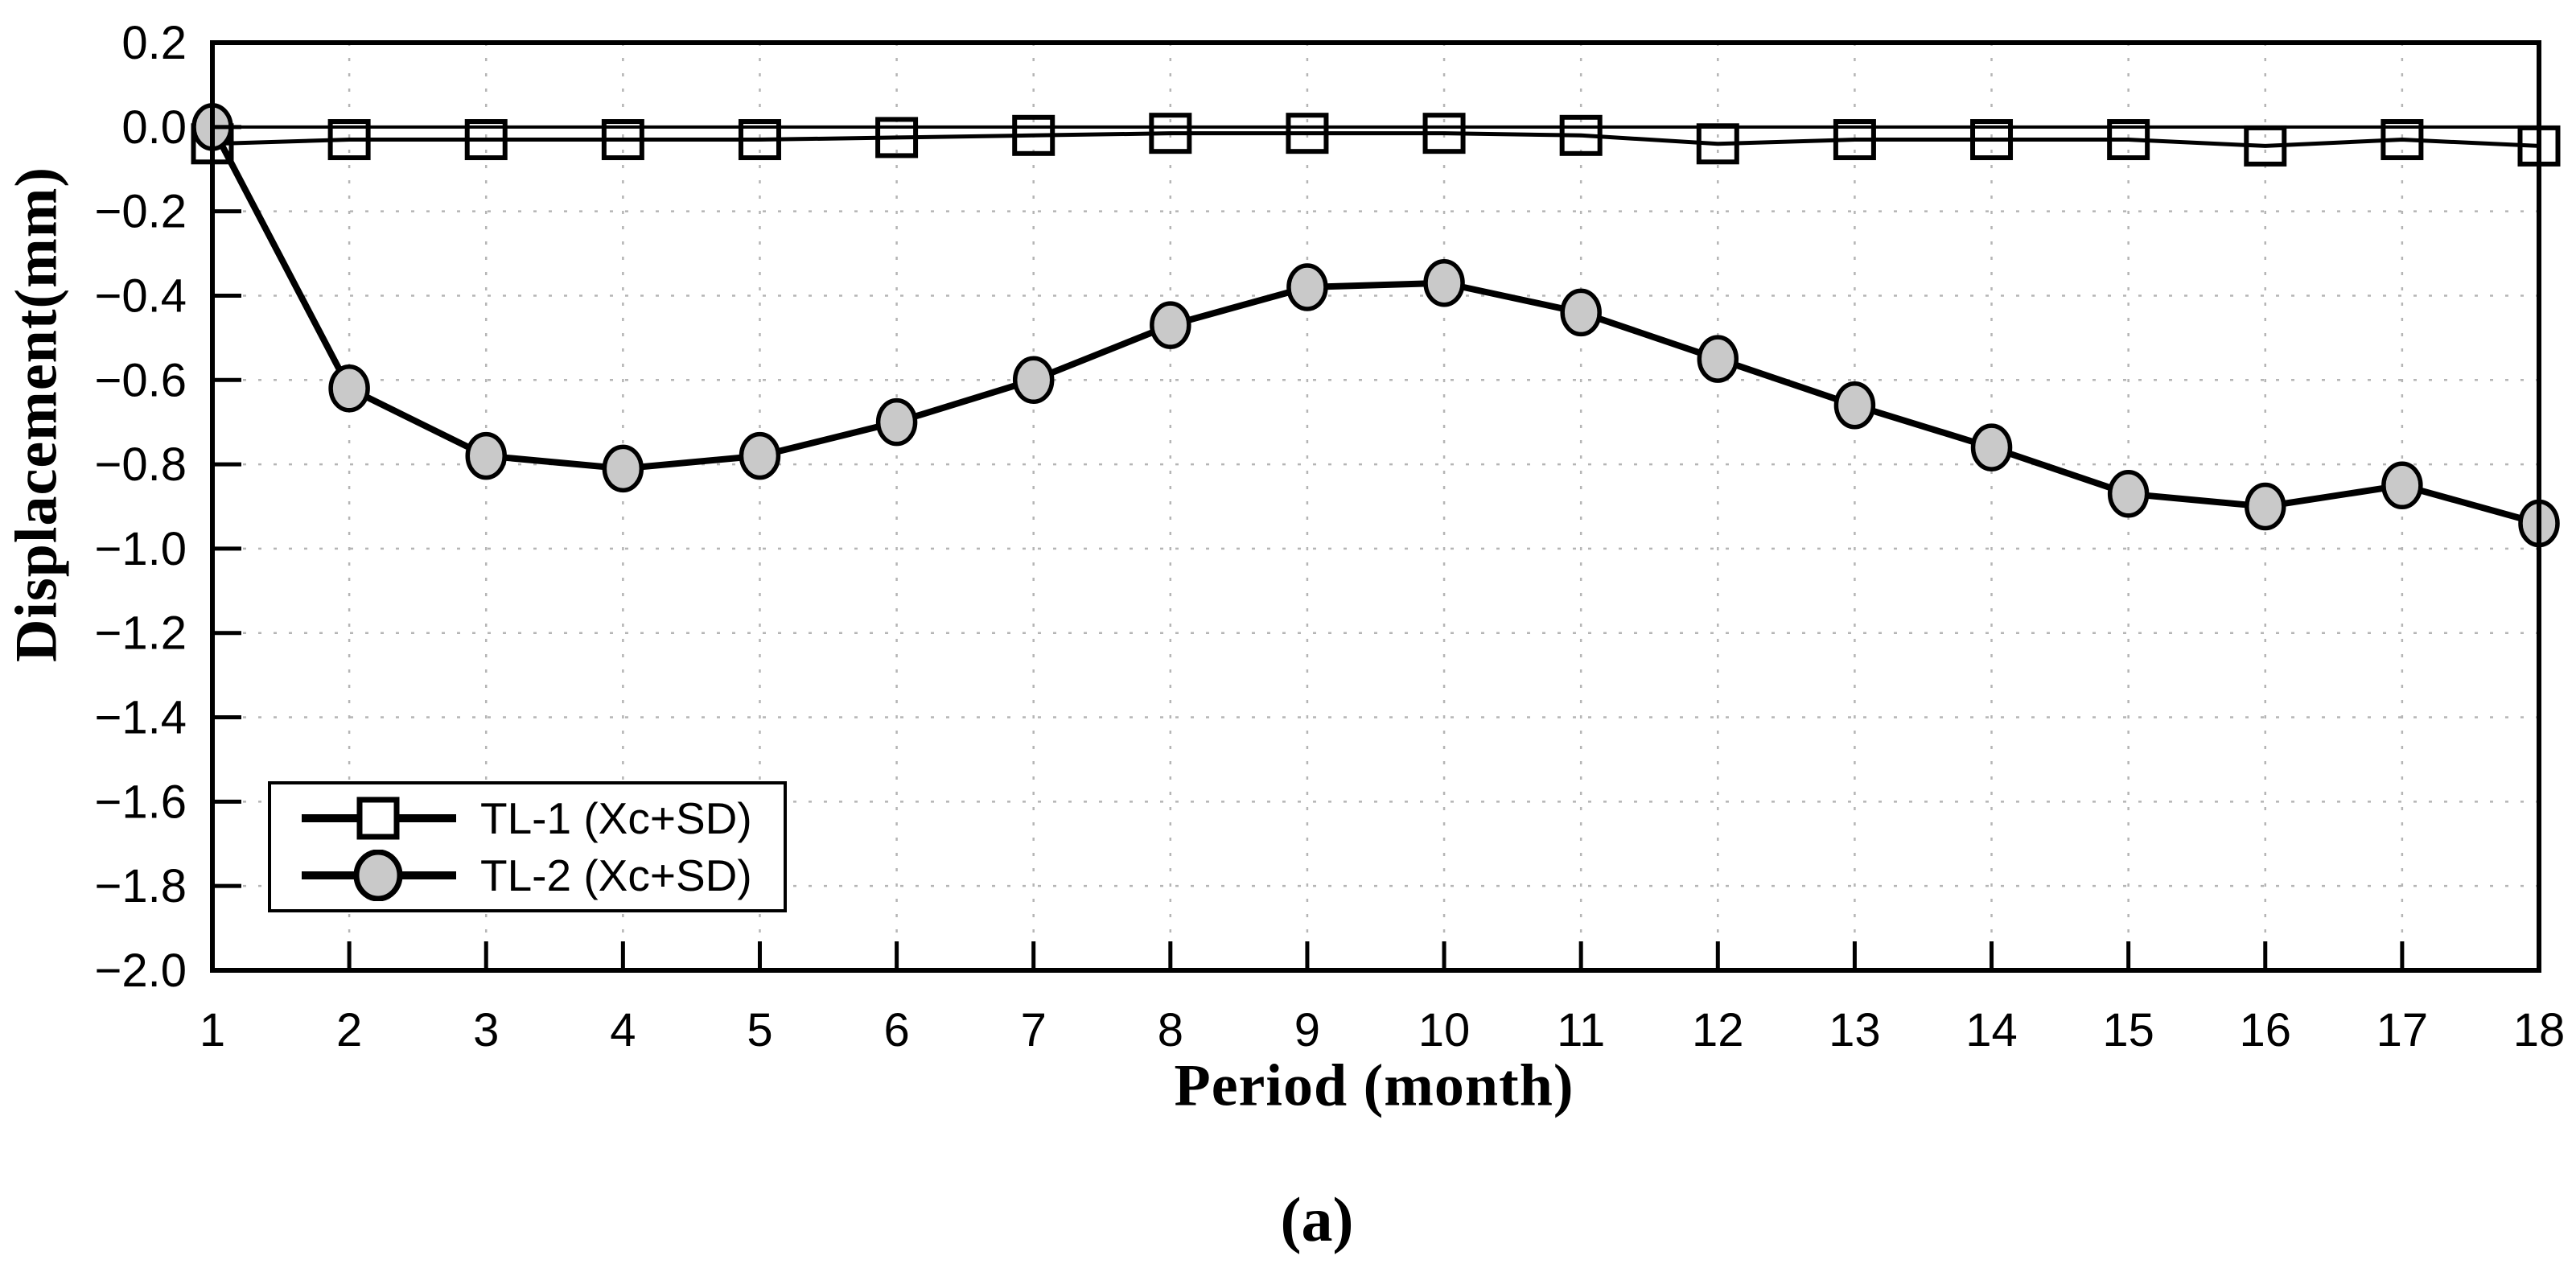  I want to click on x-tick-label: 11, so click(1581, 1030).